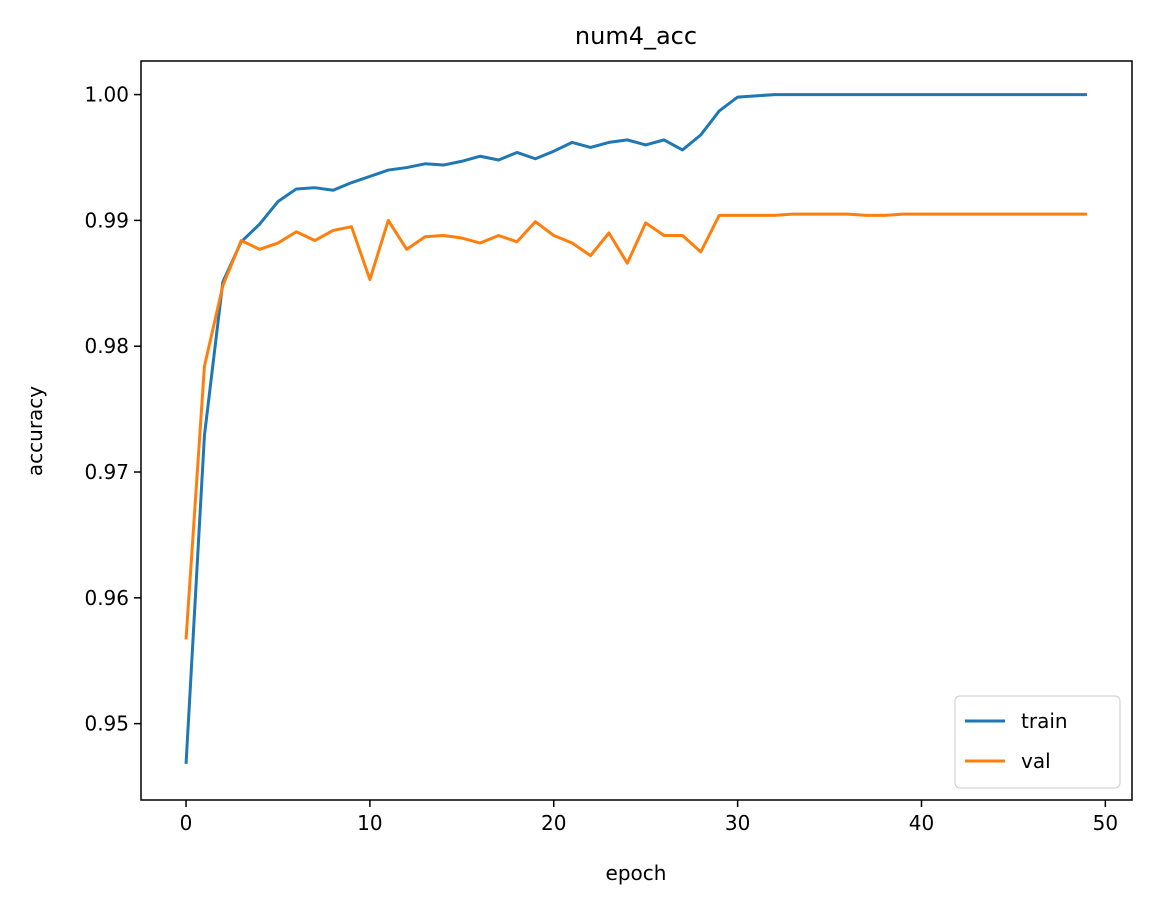  Describe the element at coordinates (1037, 742) in the screenshot. I see `legend-box` at that location.